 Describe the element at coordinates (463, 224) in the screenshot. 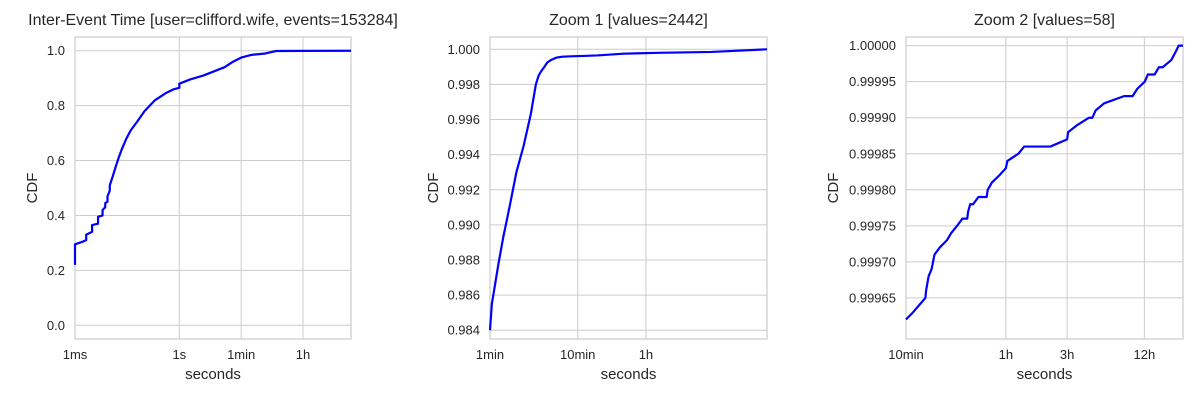

I see `y-tick-label: 0.990` at that location.